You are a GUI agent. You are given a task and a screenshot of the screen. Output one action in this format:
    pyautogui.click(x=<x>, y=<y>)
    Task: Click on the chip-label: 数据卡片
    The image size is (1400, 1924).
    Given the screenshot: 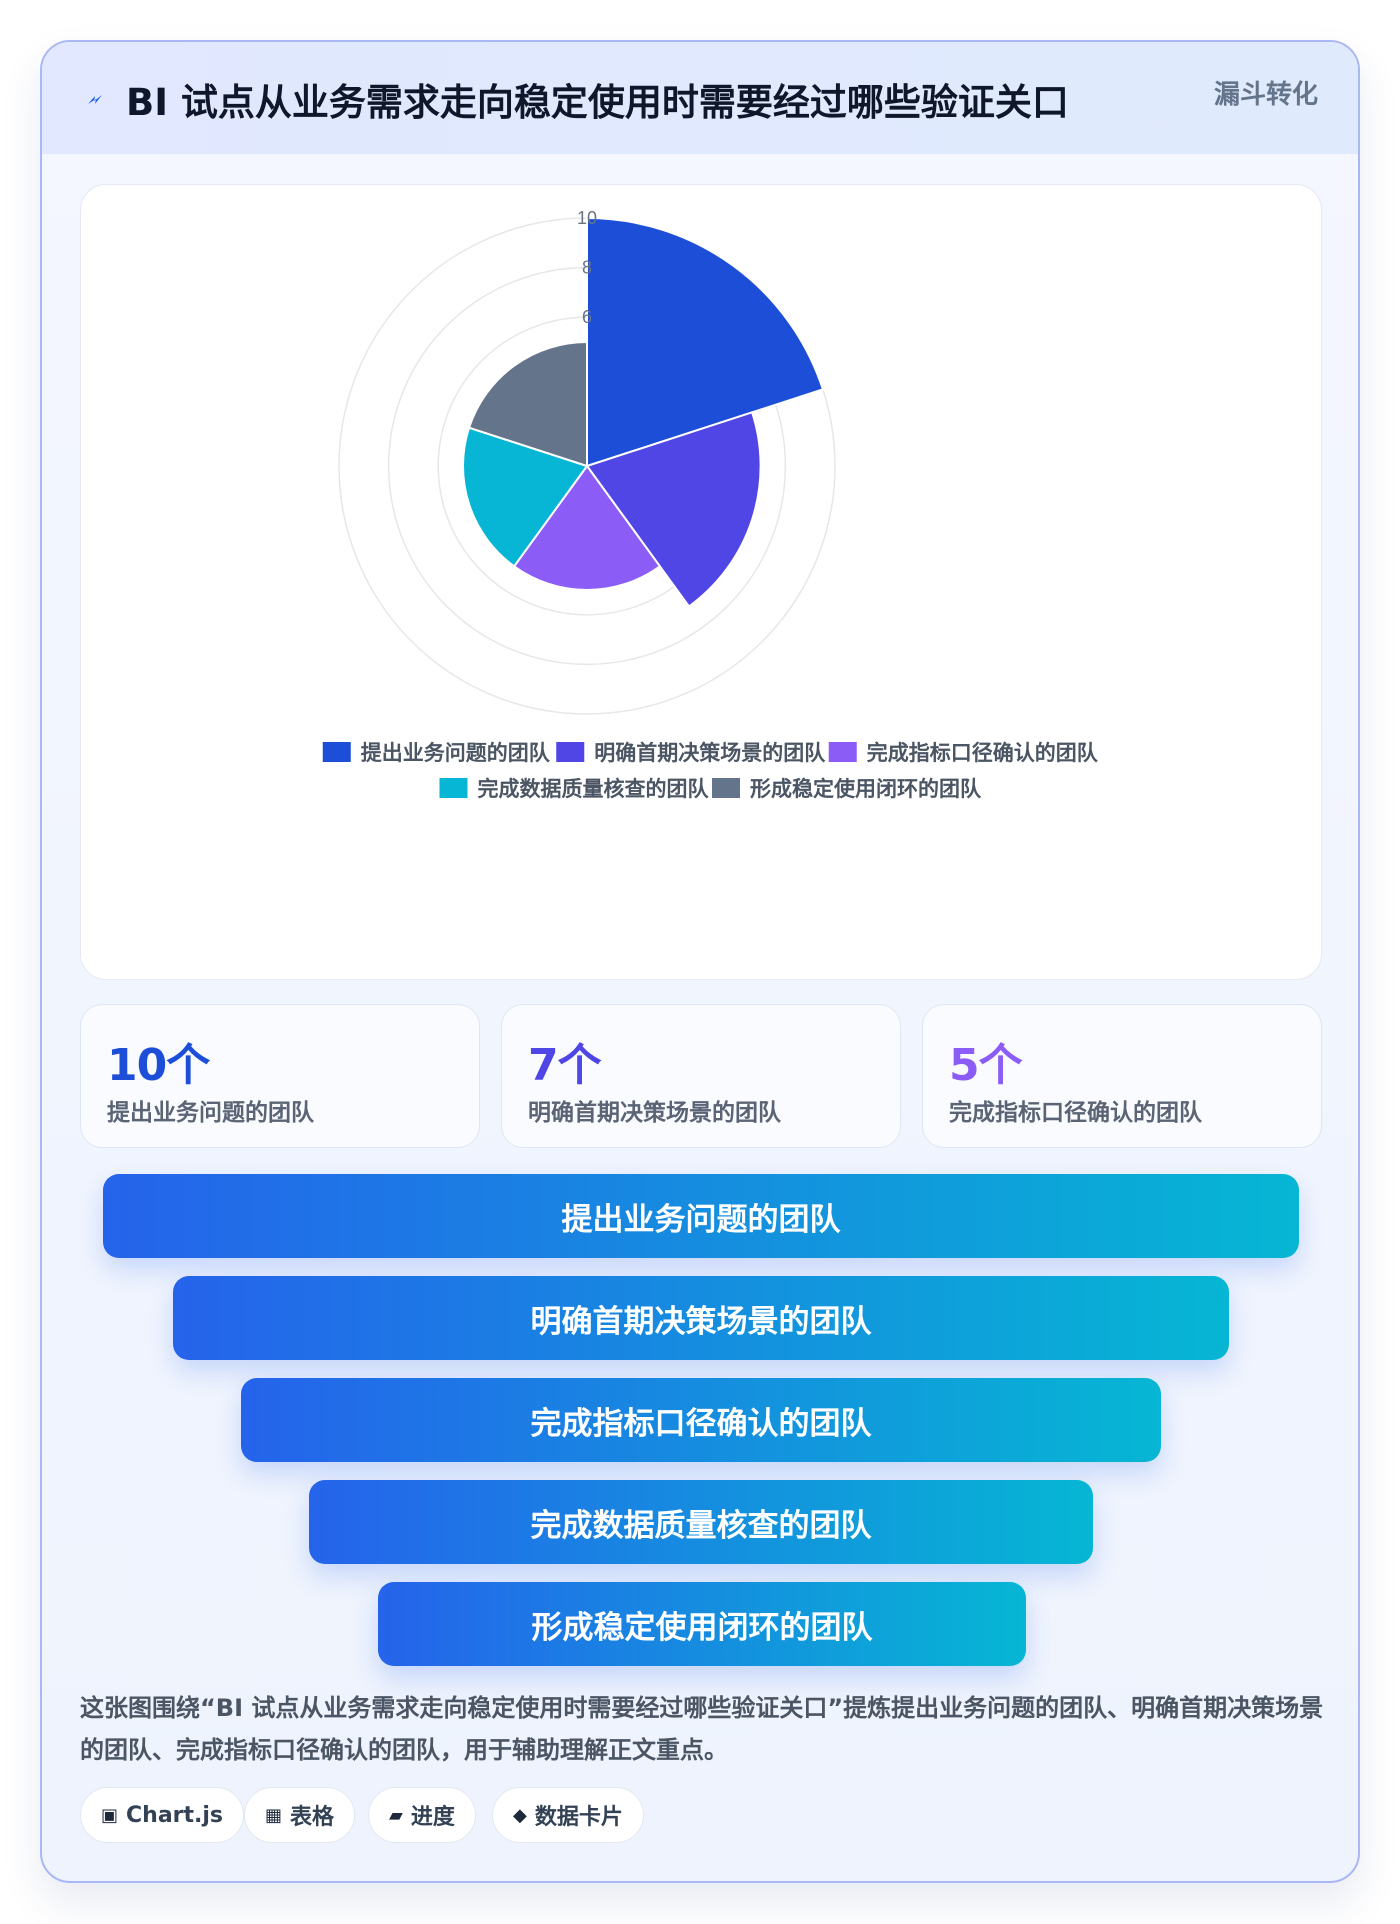 What is the action you would take?
    pyautogui.click(x=578, y=1817)
    